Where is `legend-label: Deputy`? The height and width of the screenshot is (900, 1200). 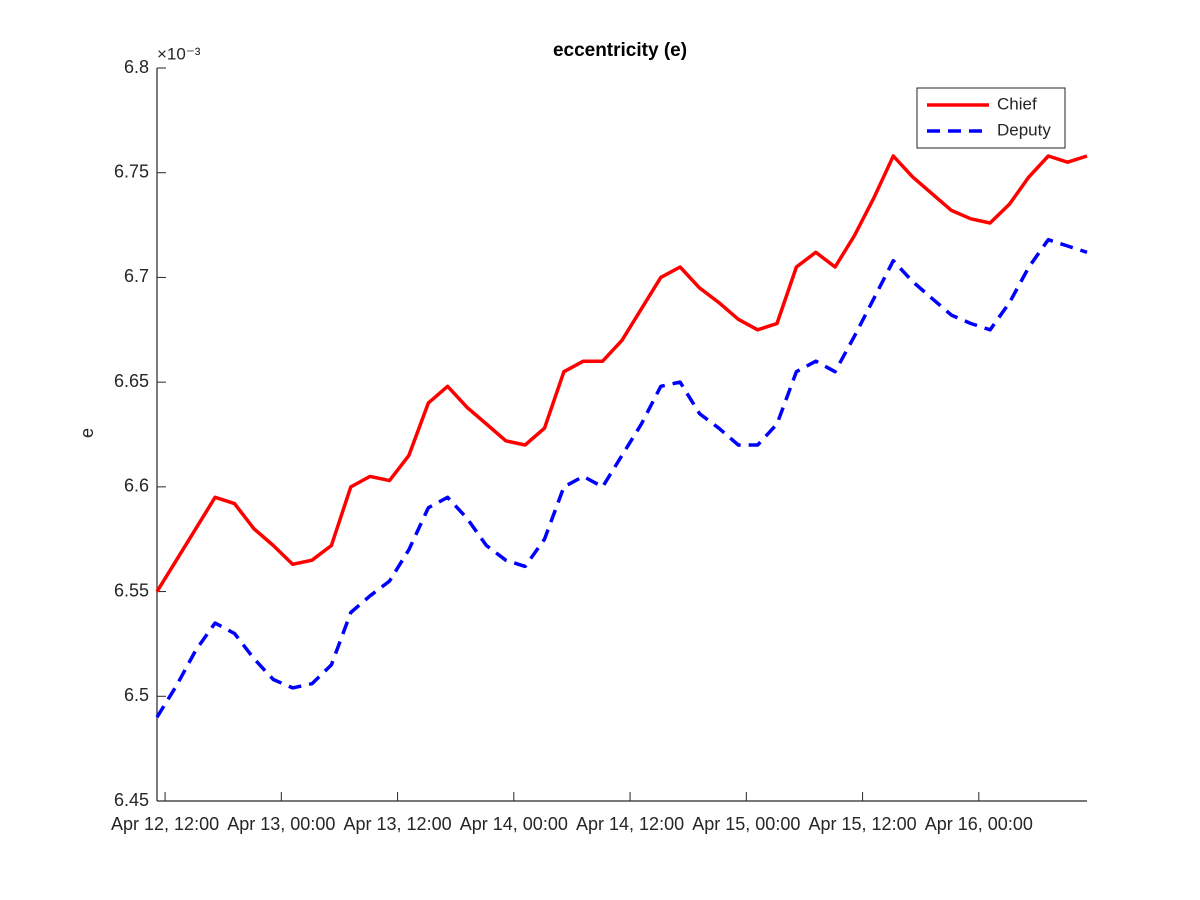
legend-label: Deputy is located at coordinates (1024, 129).